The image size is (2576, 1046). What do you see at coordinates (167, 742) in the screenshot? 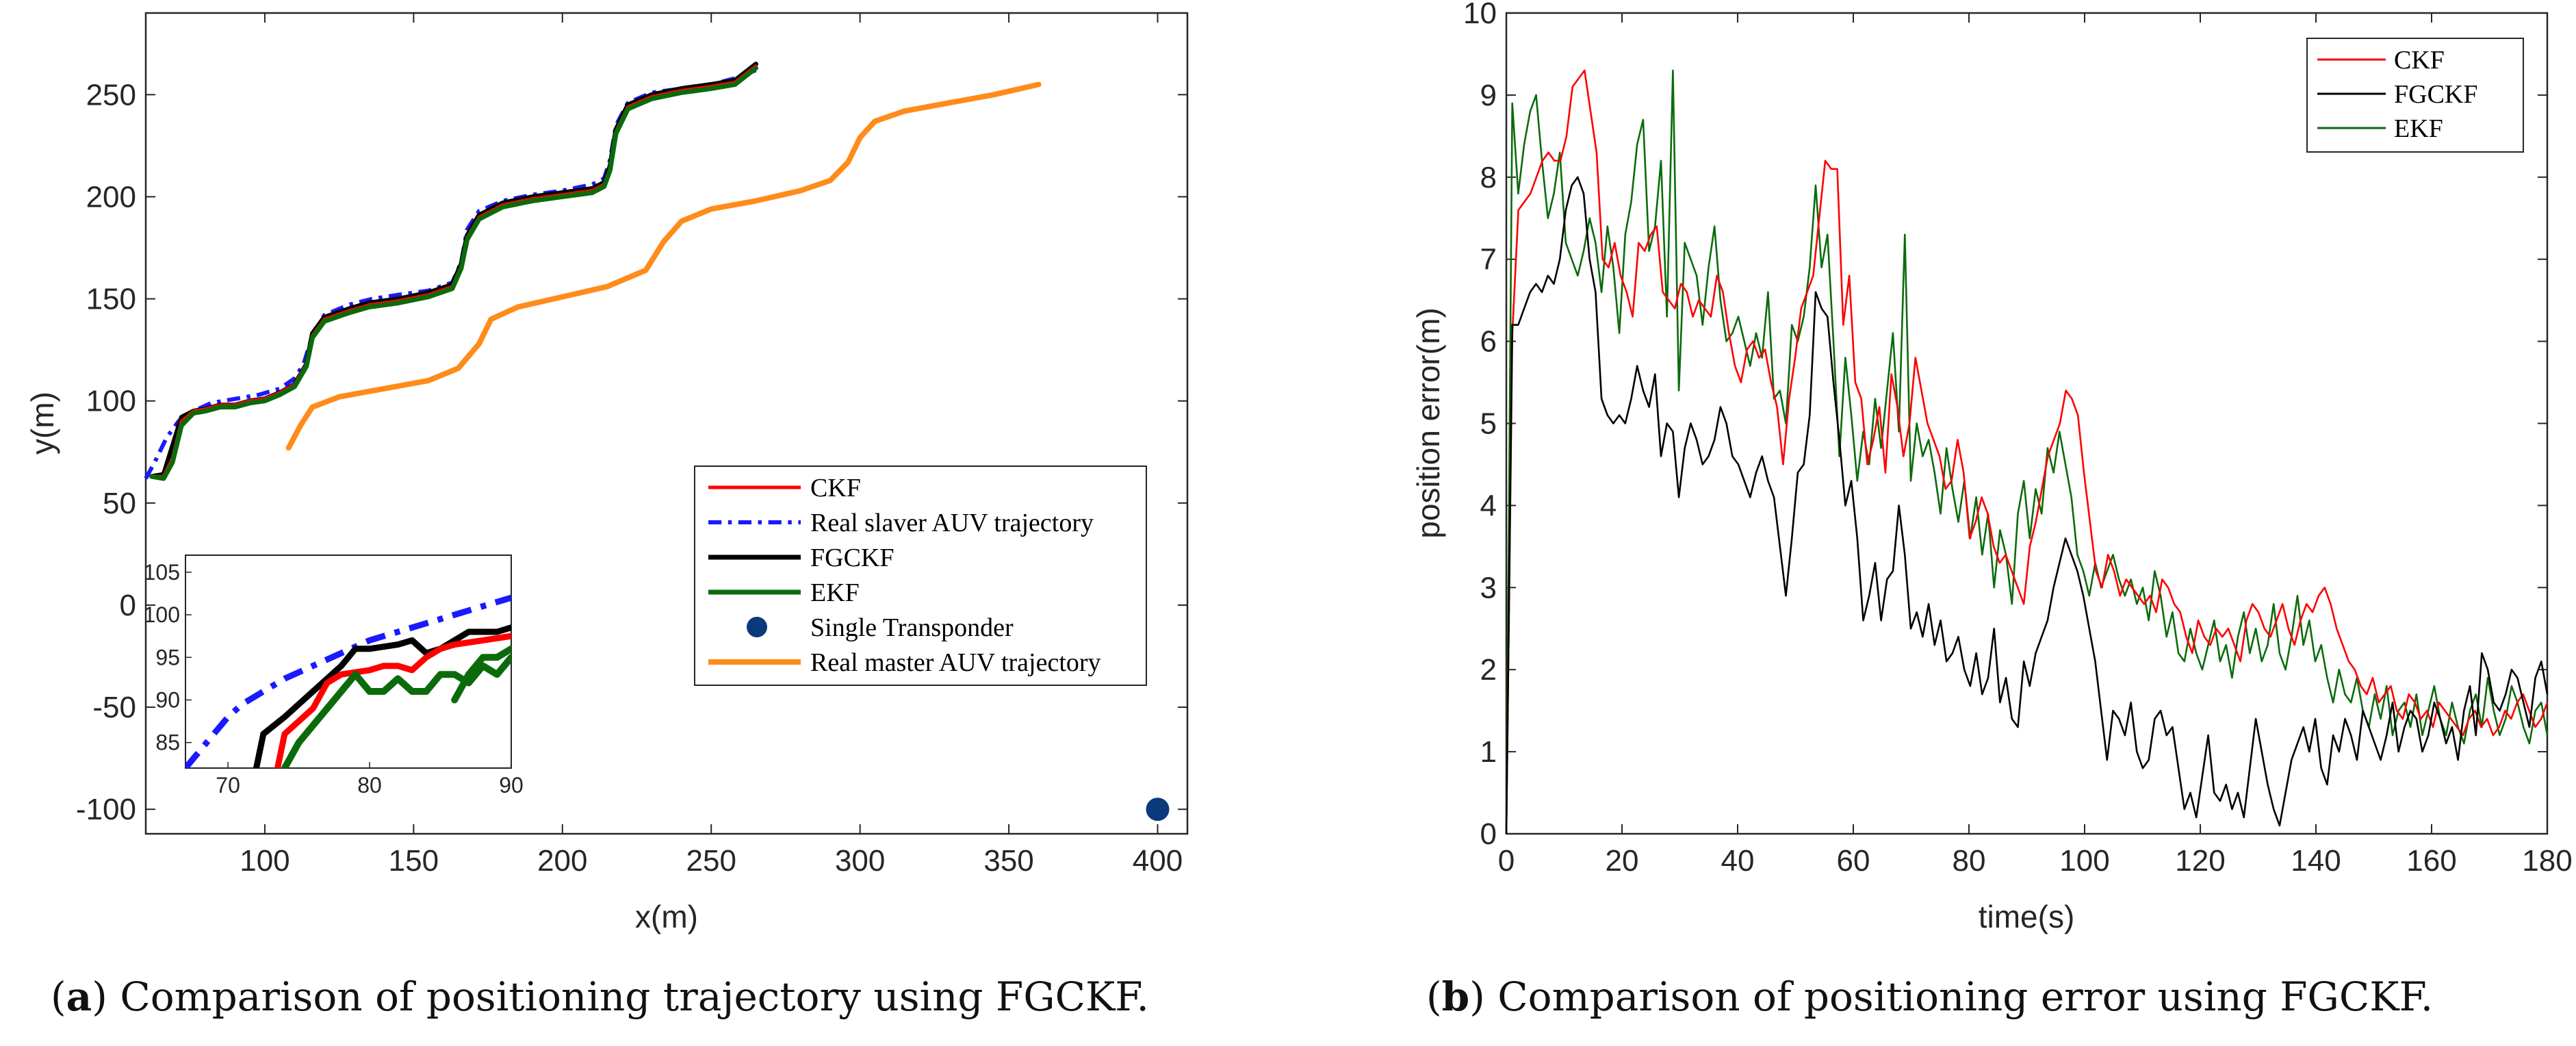
I see `inset-ytick-label: 85` at bounding box center [167, 742].